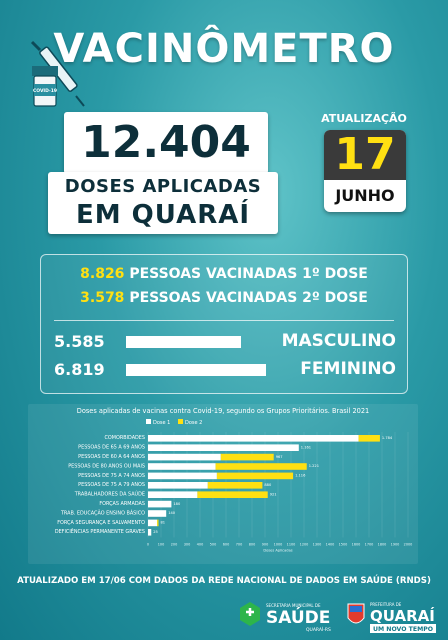 The width and height of the screenshot is (448, 640). I want to click on category-label: PESSOAS DE 75 A 74 ANOS, so click(111, 476).